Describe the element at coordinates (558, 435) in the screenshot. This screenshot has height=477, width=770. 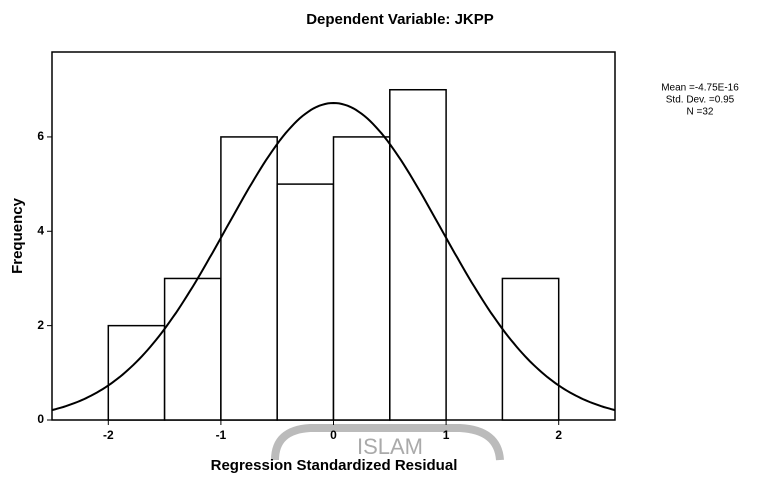
I see `x-tick-label: 2` at that location.